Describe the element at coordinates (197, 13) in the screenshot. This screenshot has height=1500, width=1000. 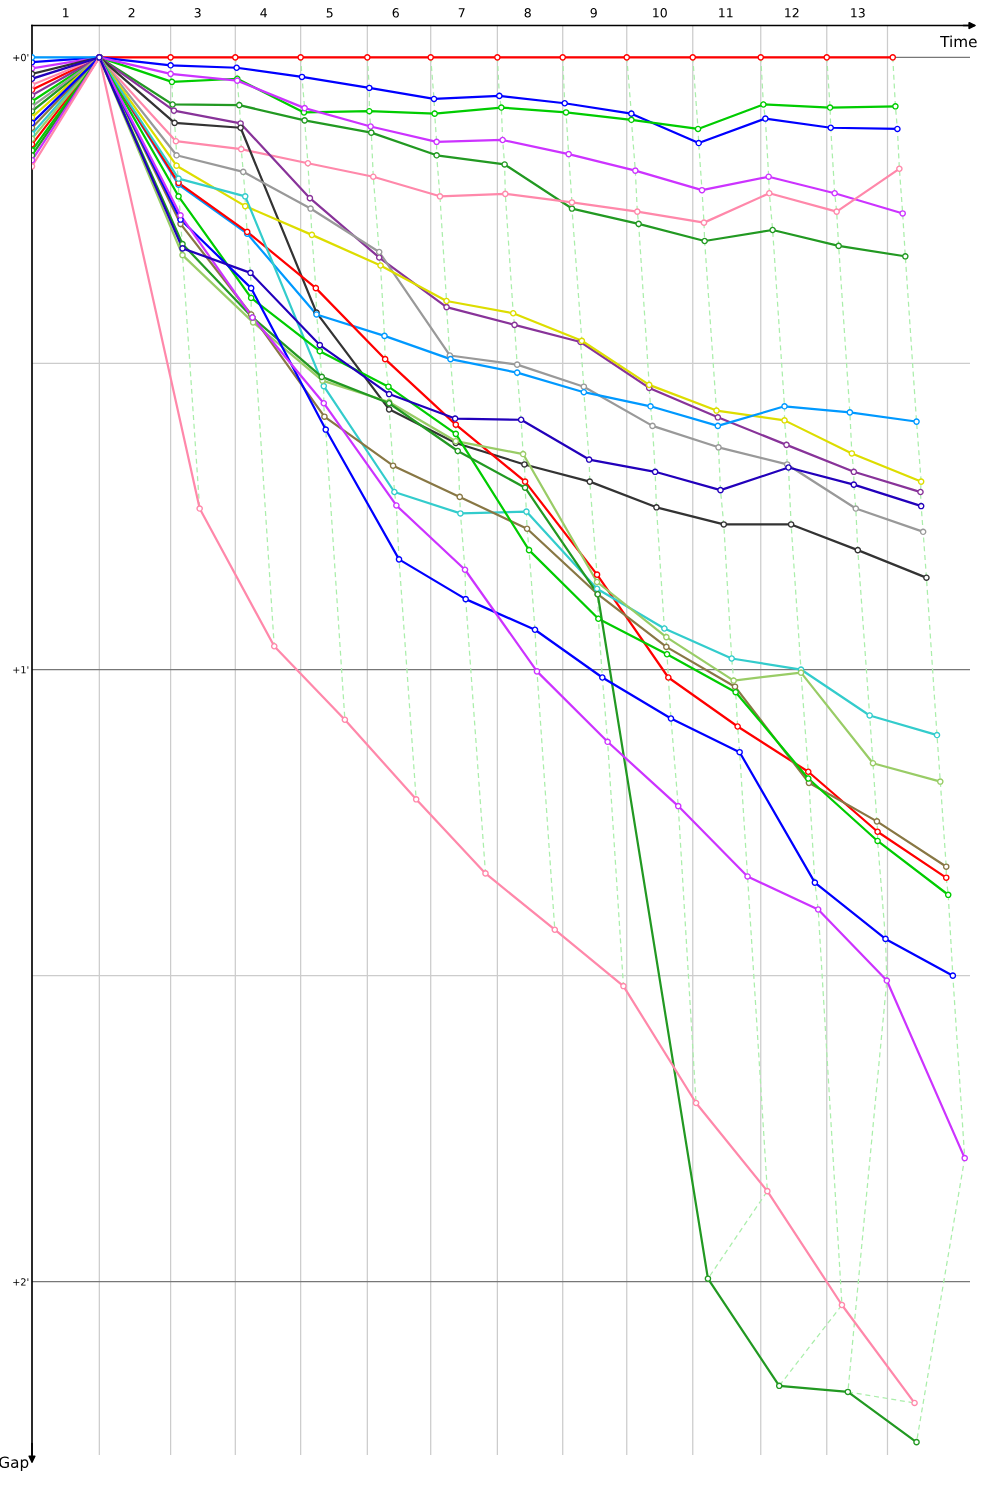
I see `x-tick-label: 3` at that location.